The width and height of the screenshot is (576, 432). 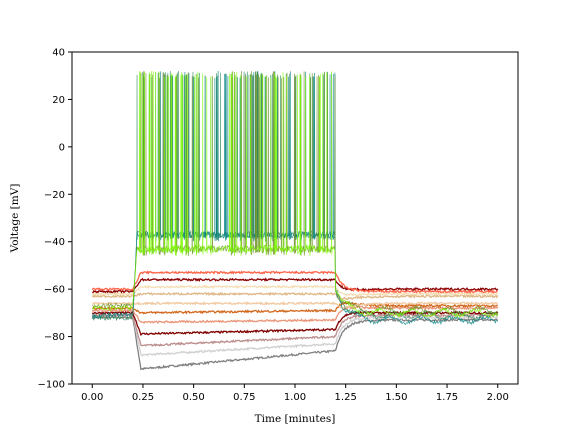 What do you see at coordinates (244, 397) in the screenshot?
I see `x-tick-label: 0.75` at bounding box center [244, 397].